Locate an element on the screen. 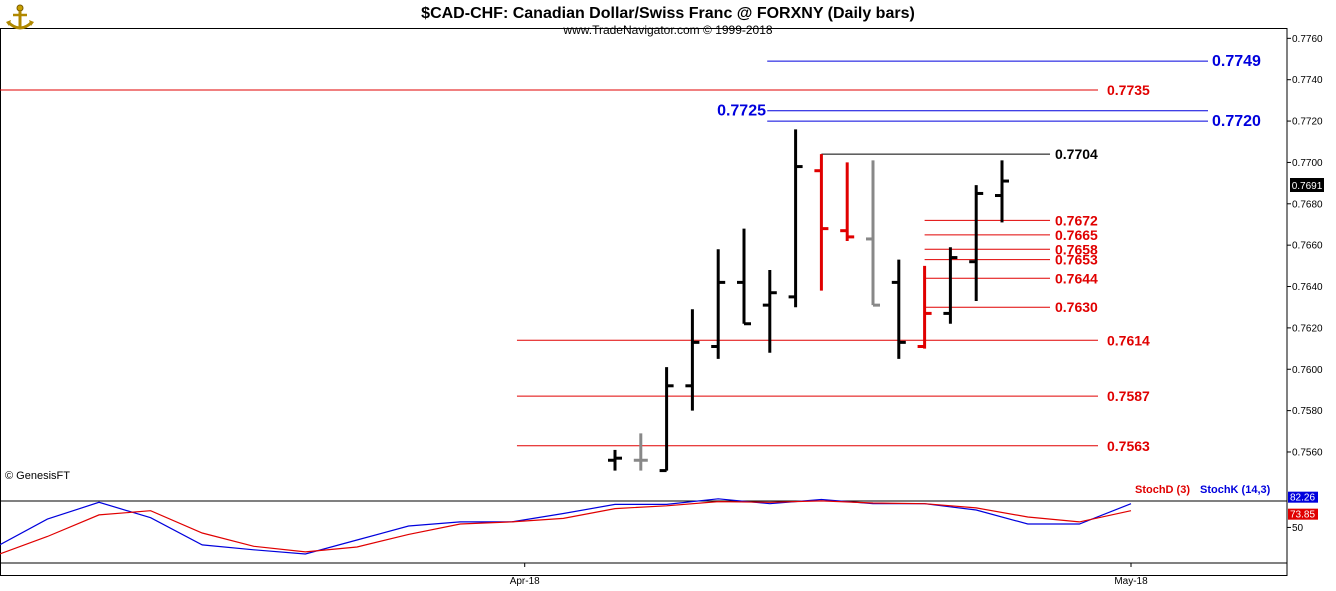 The image size is (1336, 591). y-tick-label: 0.7560 is located at coordinates (1307, 452).